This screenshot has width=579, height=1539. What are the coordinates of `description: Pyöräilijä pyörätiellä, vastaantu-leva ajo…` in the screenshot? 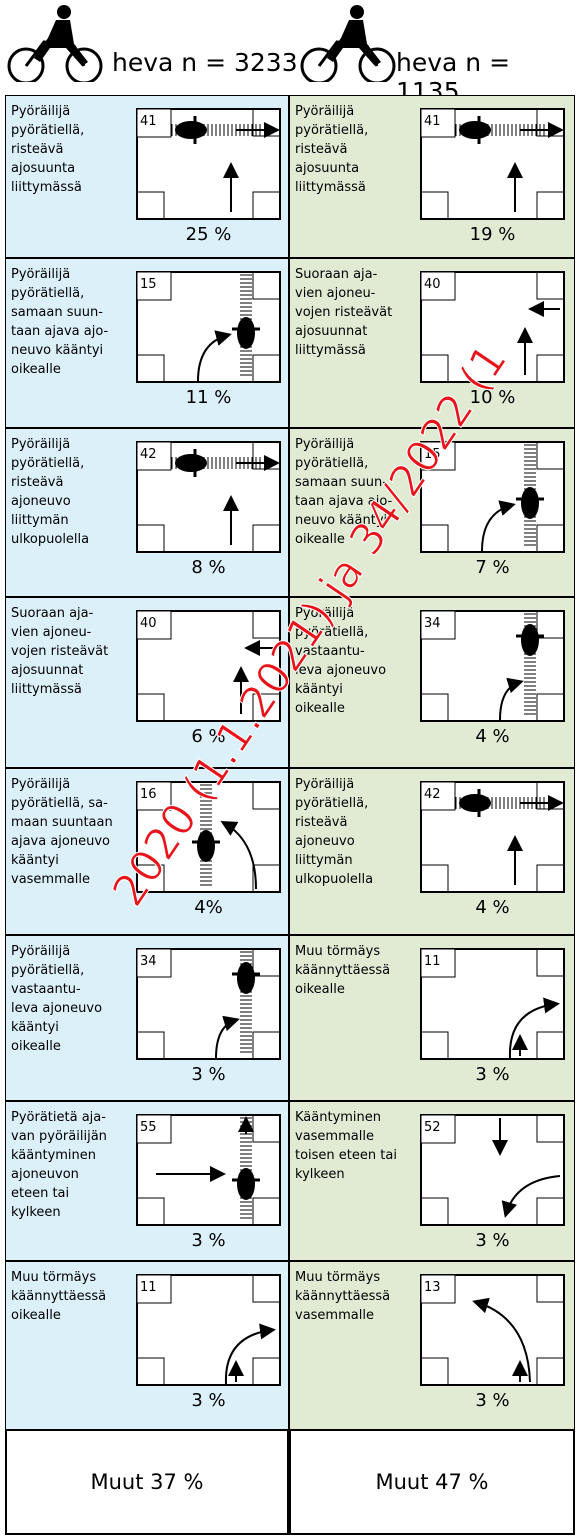 It's located at (56, 999).